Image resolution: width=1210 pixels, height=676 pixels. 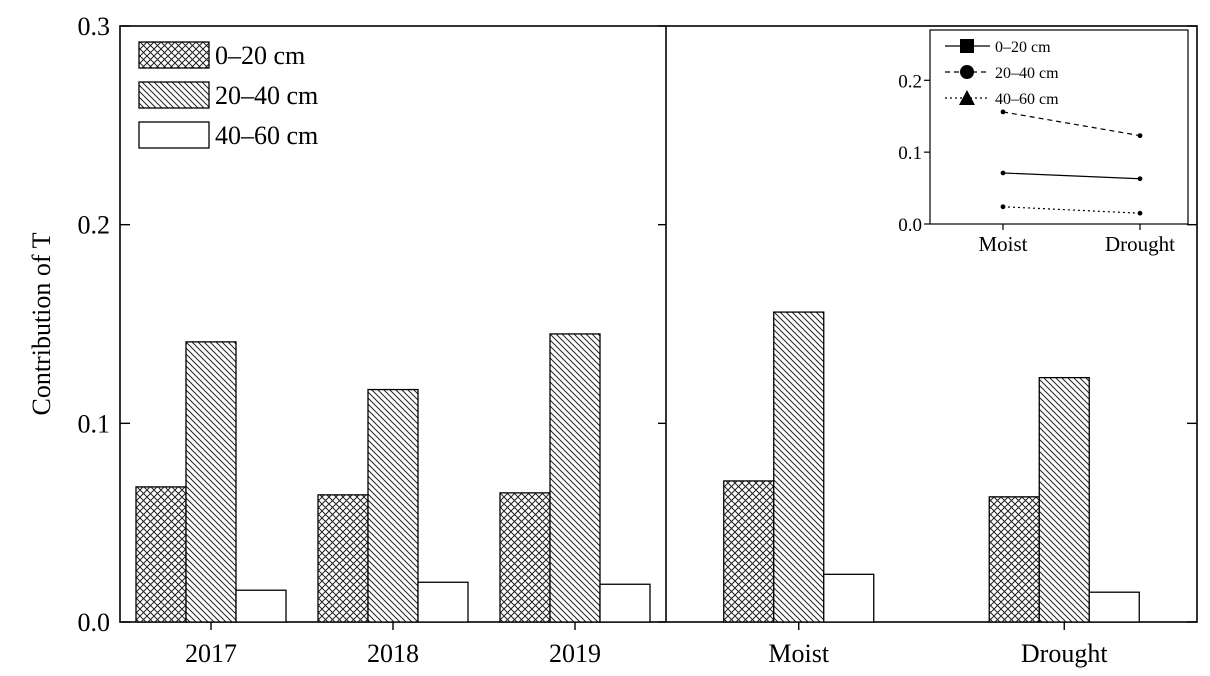 I want to click on legend-label: 20–40 cm, so click(x=266, y=95).